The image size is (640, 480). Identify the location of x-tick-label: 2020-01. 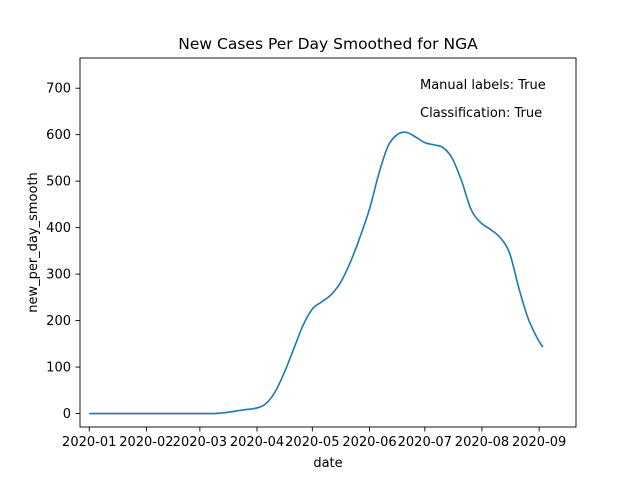
(89, 442).